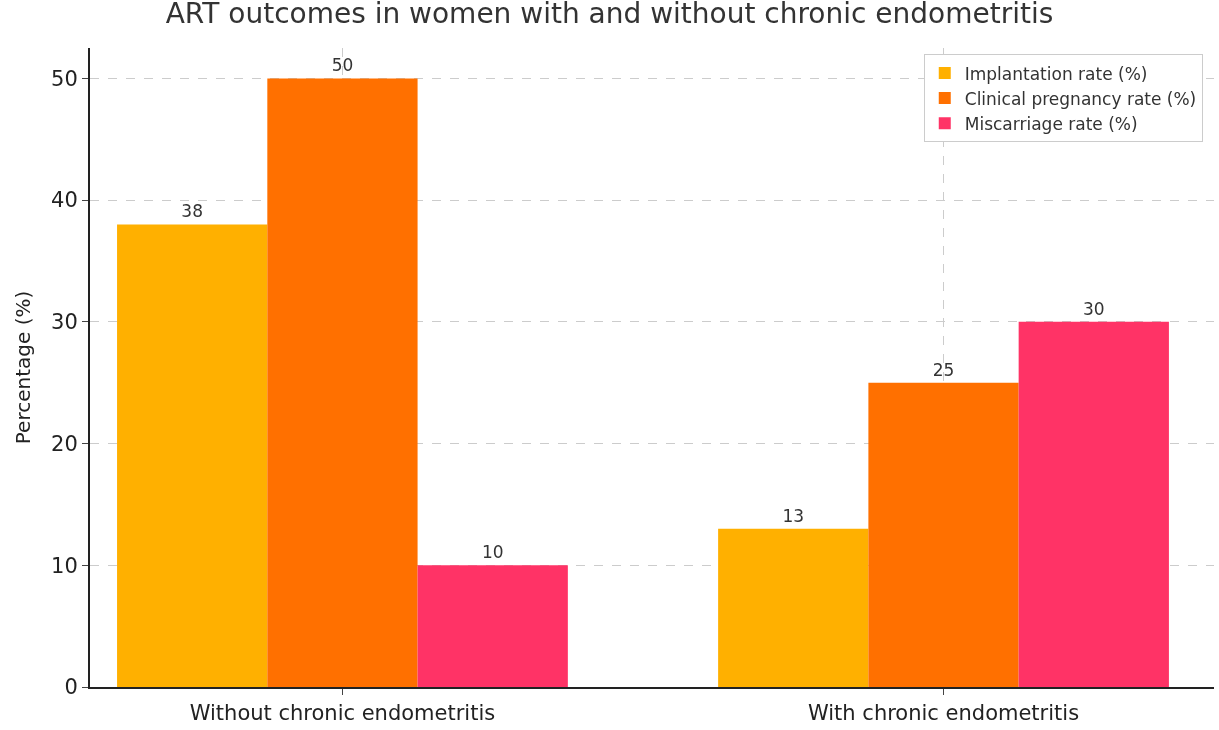 Image resolution: width=1219 pixels, height=730 pixels. I want to click on x-tick-label: With chronic endometritis, so click(943, 713).